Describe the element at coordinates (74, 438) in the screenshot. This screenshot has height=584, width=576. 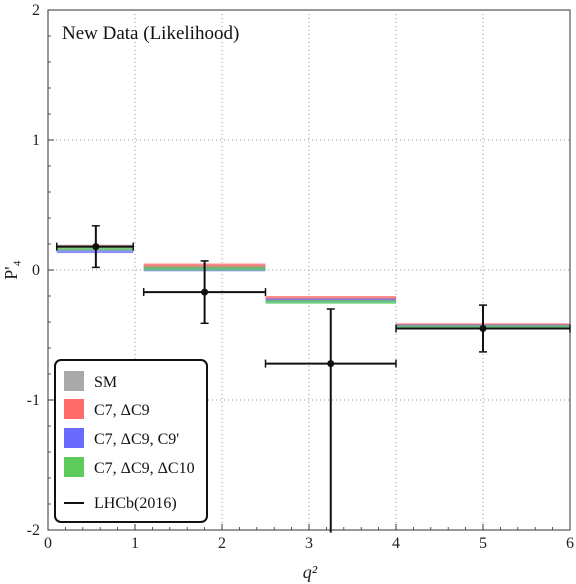
I see `legend-swatch-c7-dc9-c9p` at that location.